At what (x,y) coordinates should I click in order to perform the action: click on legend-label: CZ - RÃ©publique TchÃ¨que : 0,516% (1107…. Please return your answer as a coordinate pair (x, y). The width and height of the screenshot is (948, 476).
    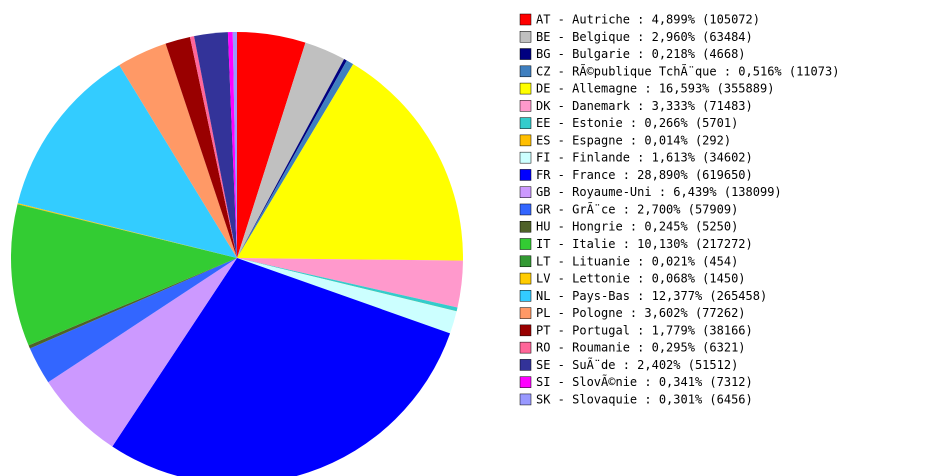
    Looking at the image, I should click on (687, 70).